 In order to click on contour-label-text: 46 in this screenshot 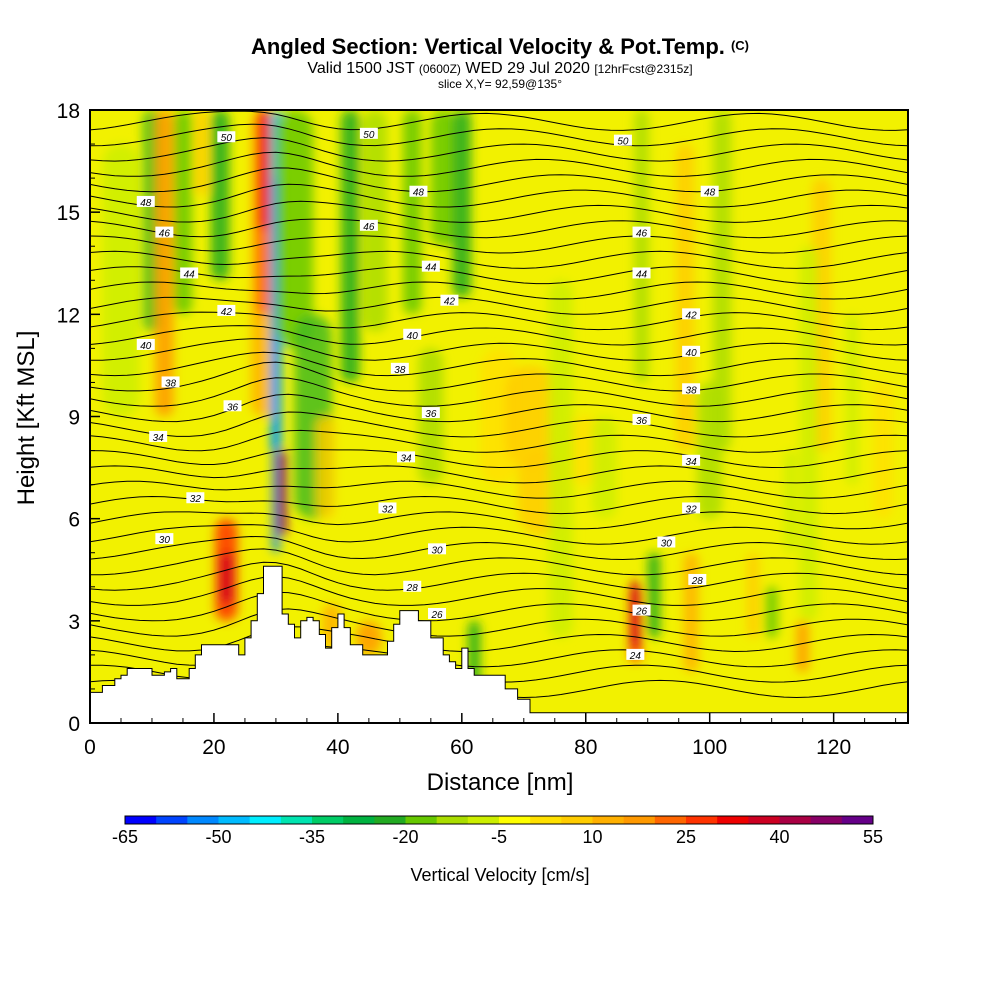, I will do `click(165, 234)`.